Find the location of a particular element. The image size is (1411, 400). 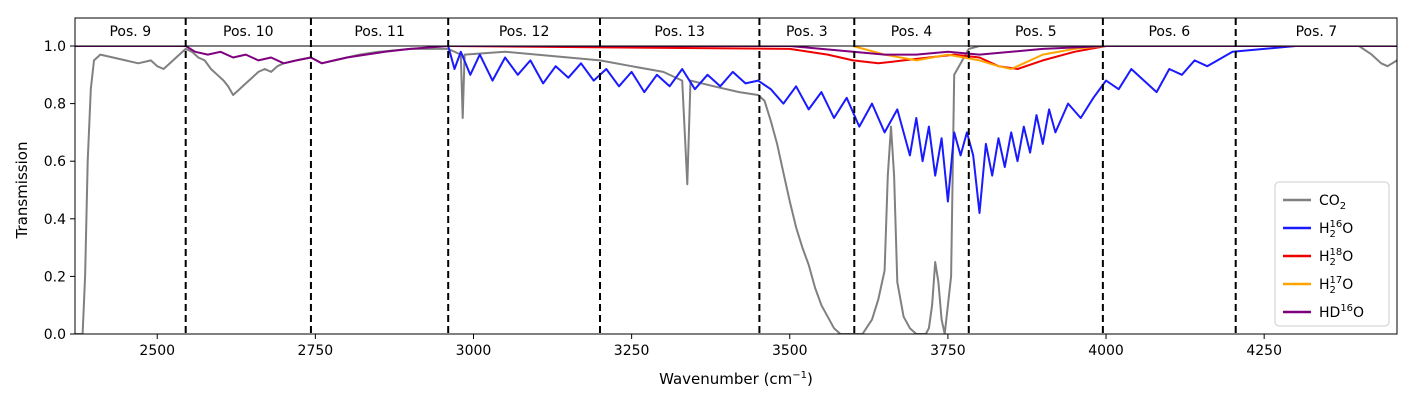

x-tick-label: 3250 is located at coordinates (632, 351).